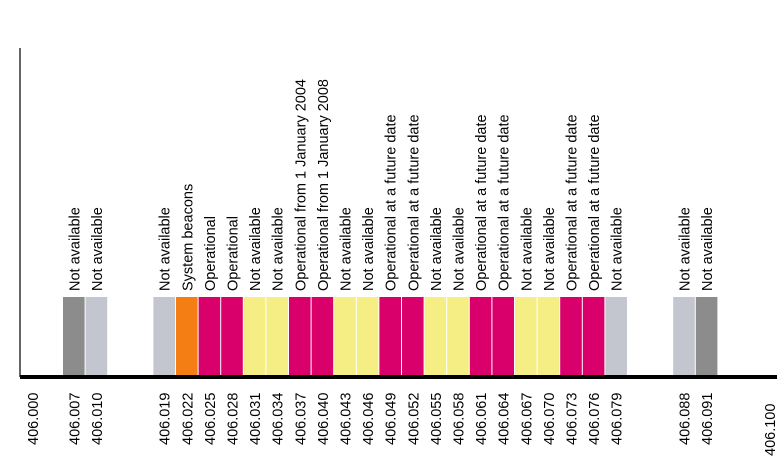 This screenshot has width=777, height=456. I want to click on channel-frequency-label: 406.088, so click(686, 419).